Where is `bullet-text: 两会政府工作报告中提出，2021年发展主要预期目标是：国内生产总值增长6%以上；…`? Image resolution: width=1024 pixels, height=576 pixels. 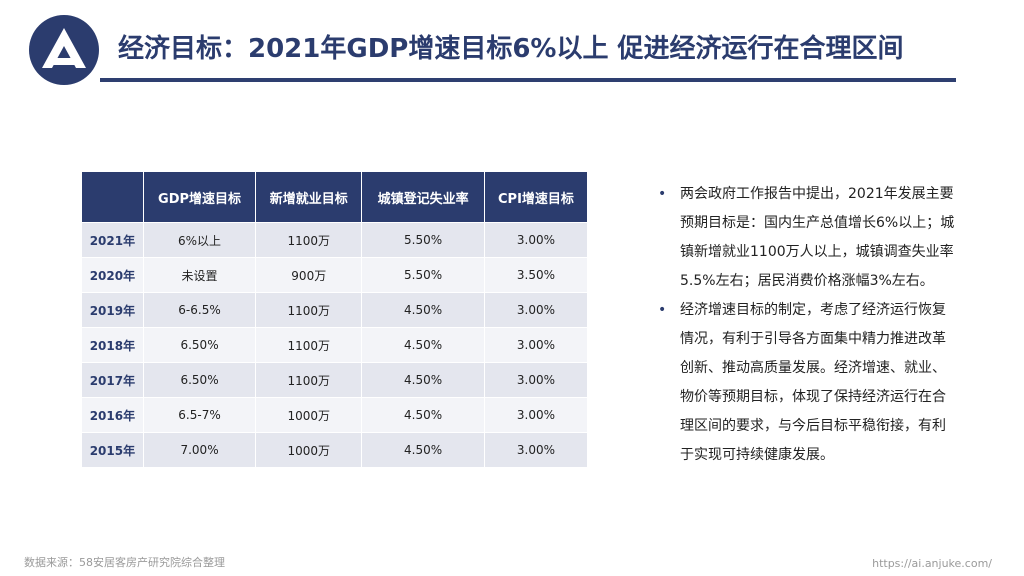
bullet-text: 两会政府工作报告中提出，2021年发展主要预期目标是：国内生产总值增长6%以上；… is located at coordinates (817, 237).